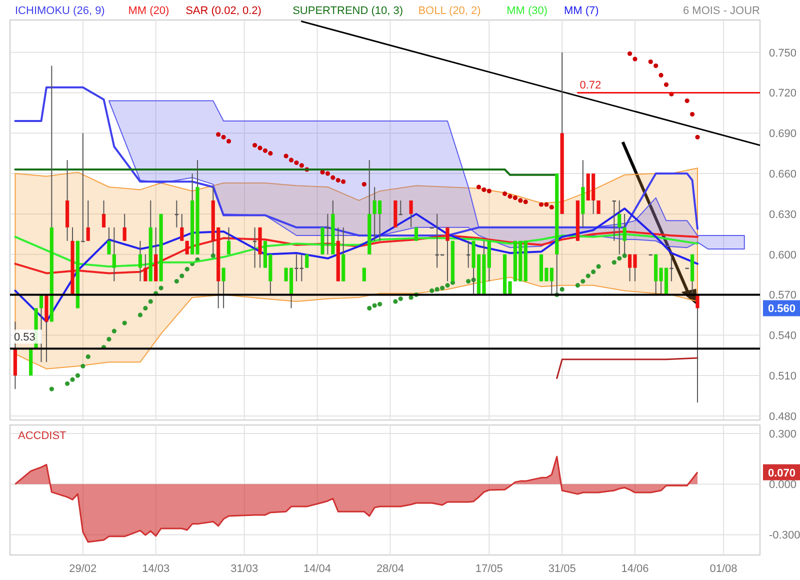  I want to click on y-tick-label: 0.630, so click(783, 214).